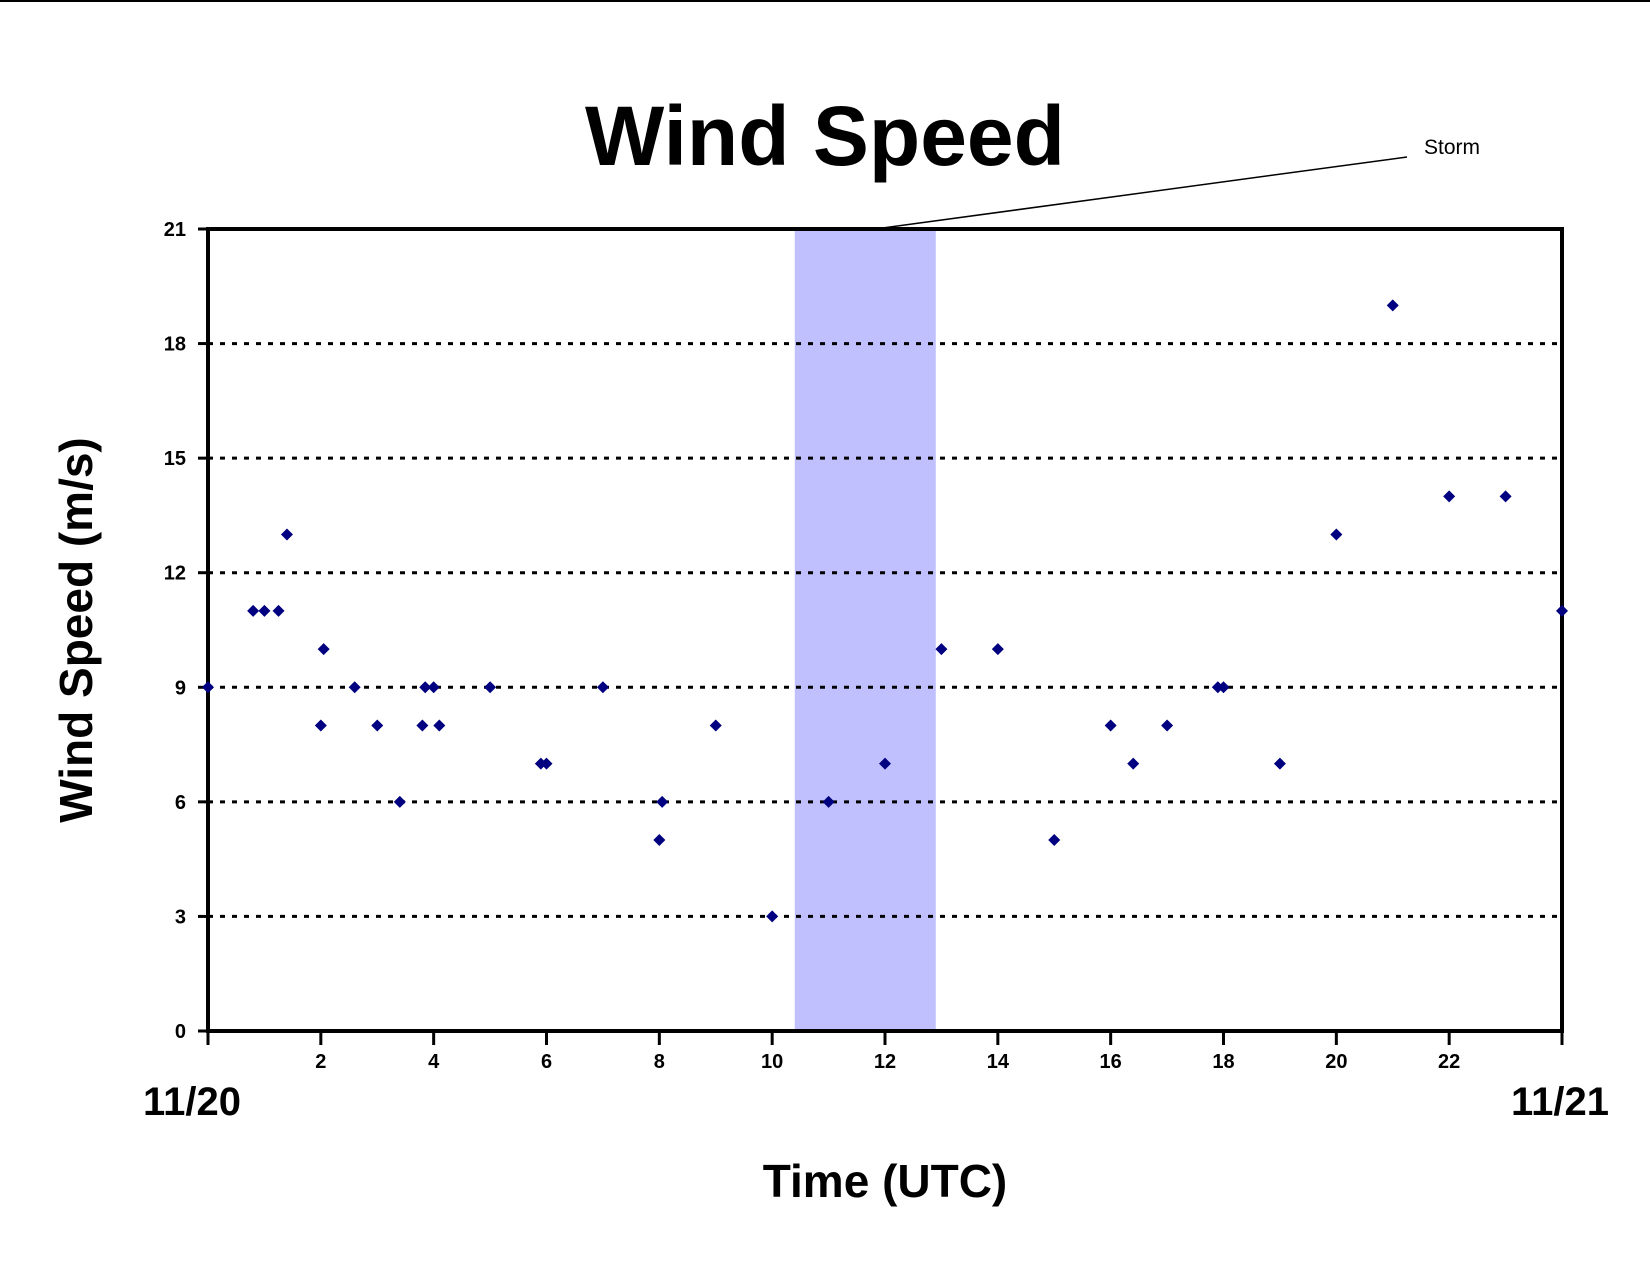 This screenshot has height=1275, width=1650. I want to click on x-tick-label: 18, so click(1223, 1062).